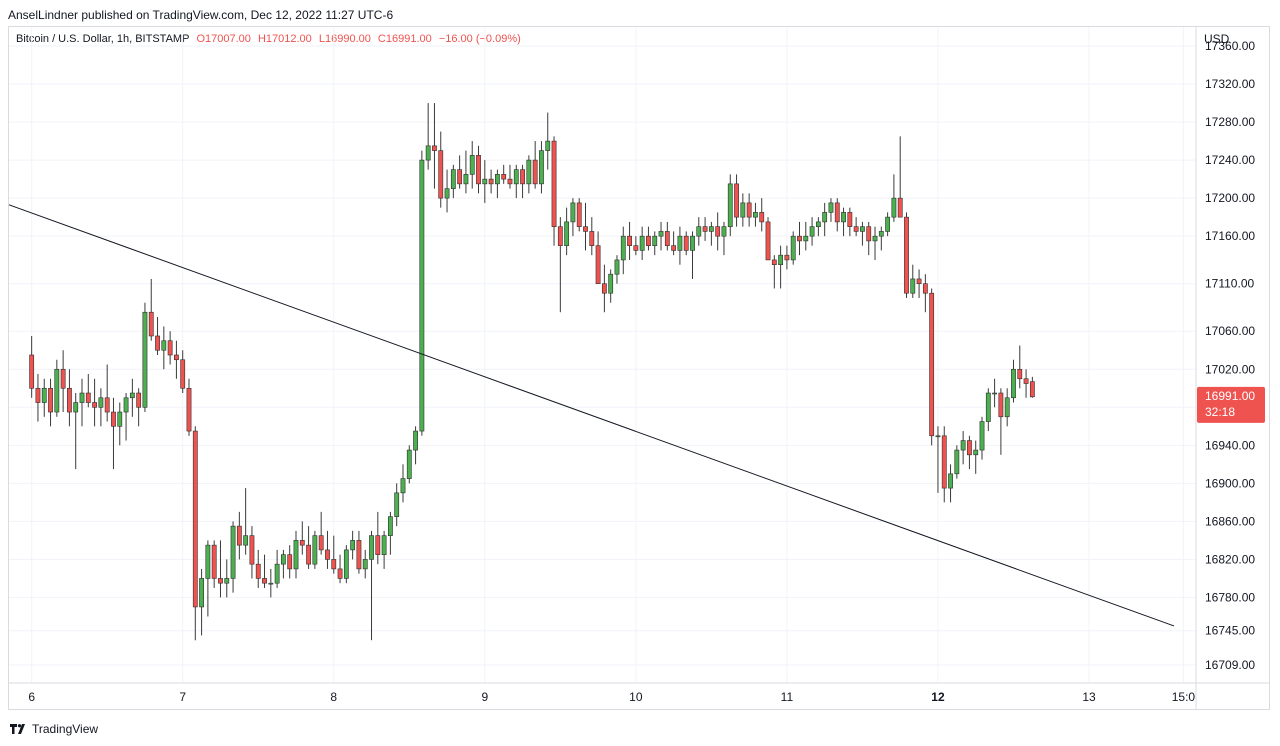 The width and height of the screenshot is (1280, 746). I want to click on tradingview-logo-icon, so click(17, 729).